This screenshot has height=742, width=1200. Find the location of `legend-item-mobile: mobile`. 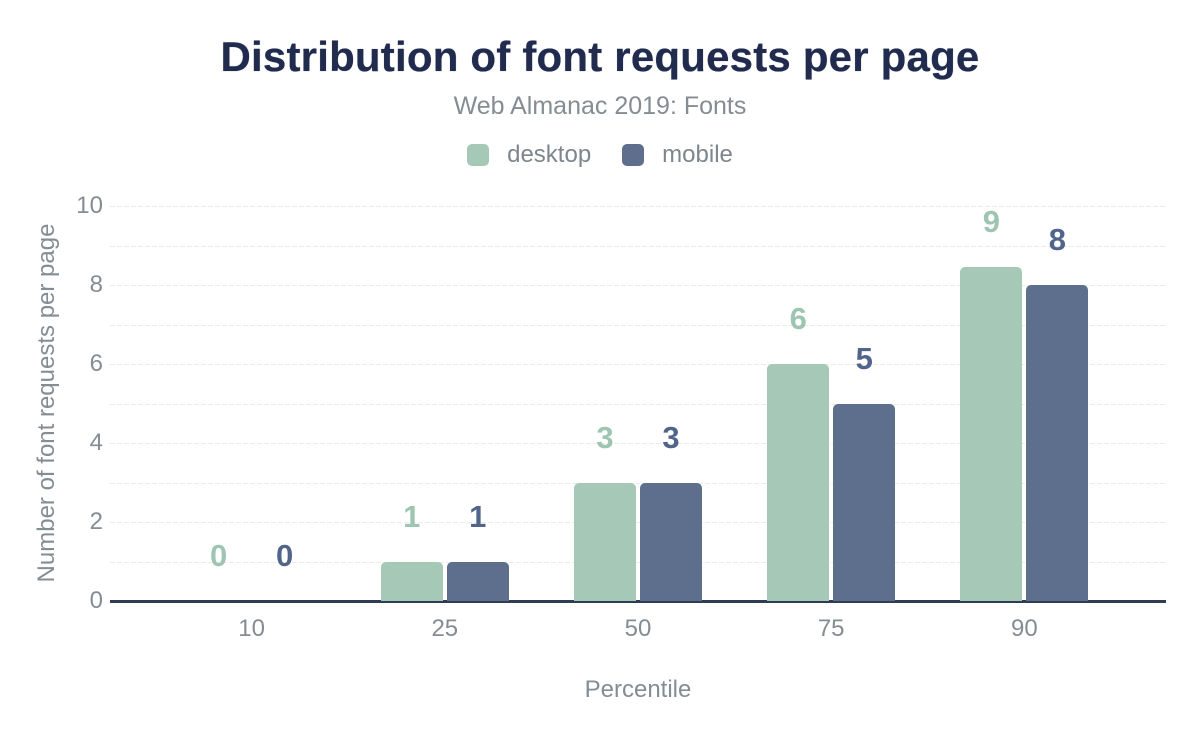

legend-item-mobile: mobile is located at coordinates (677, 155).